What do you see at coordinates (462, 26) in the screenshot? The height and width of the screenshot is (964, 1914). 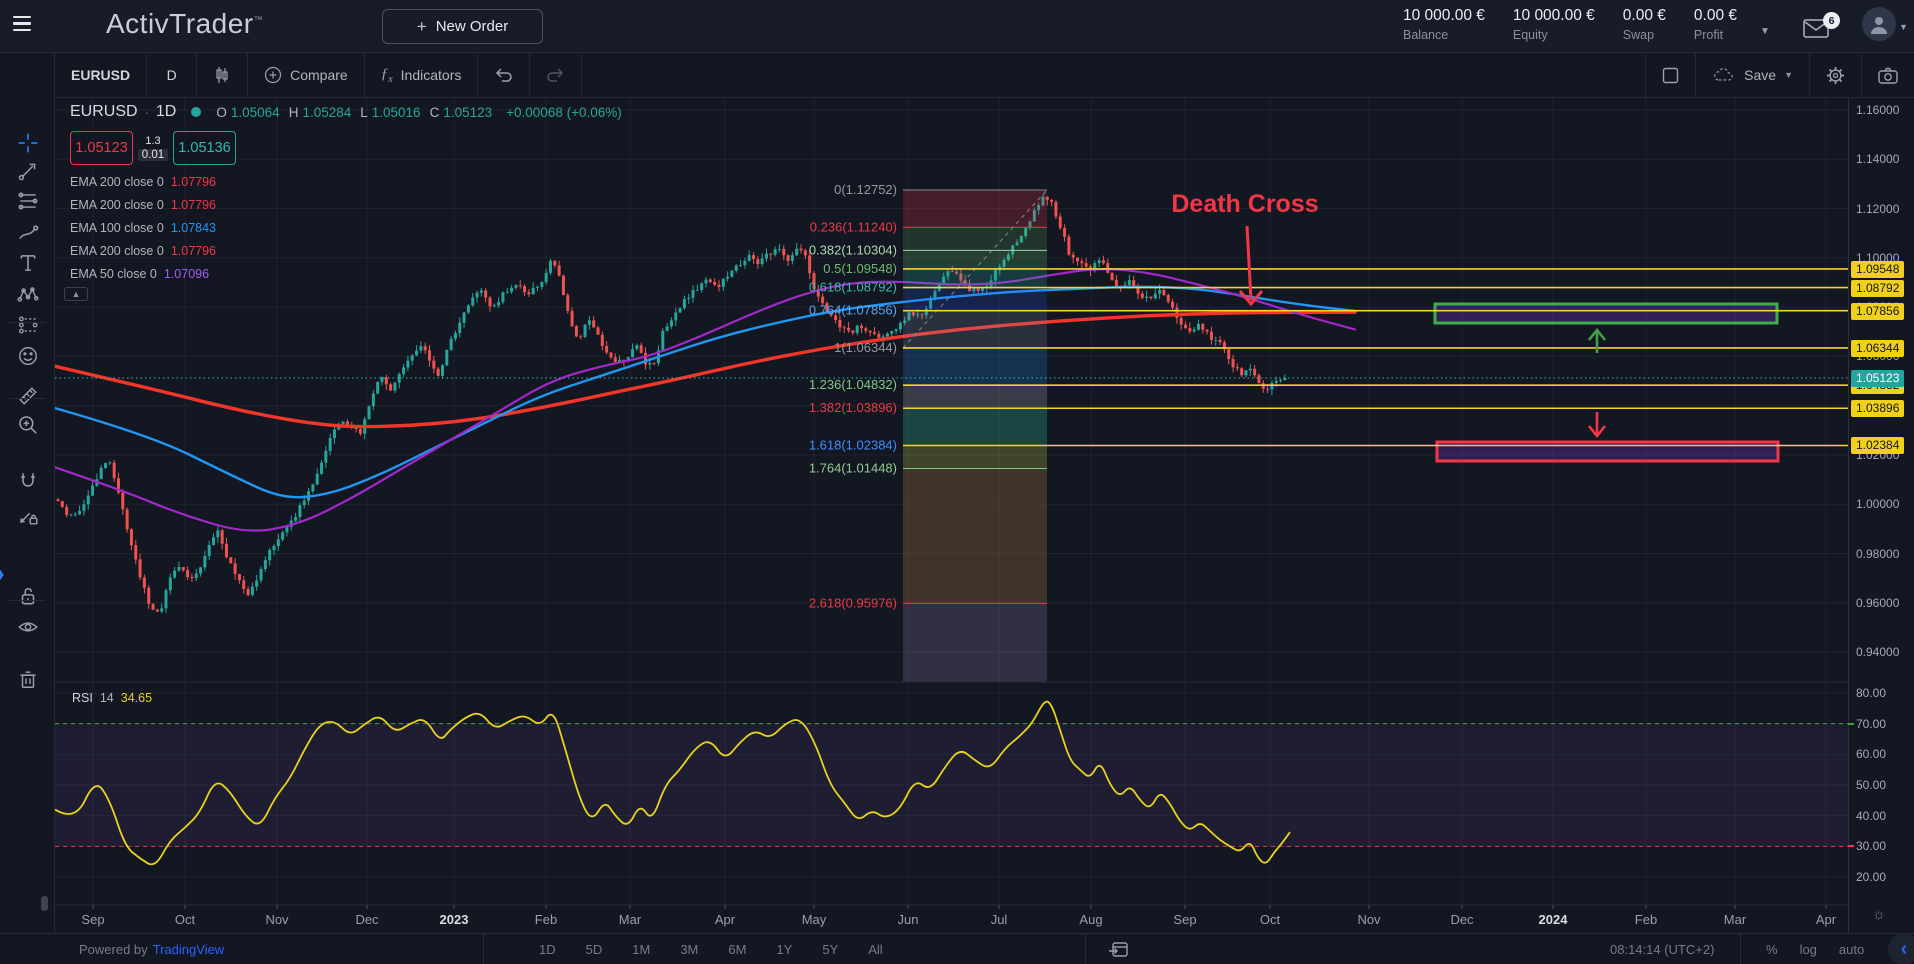 I see `new-order-button: + New Order` at bounding box center [462, 26].